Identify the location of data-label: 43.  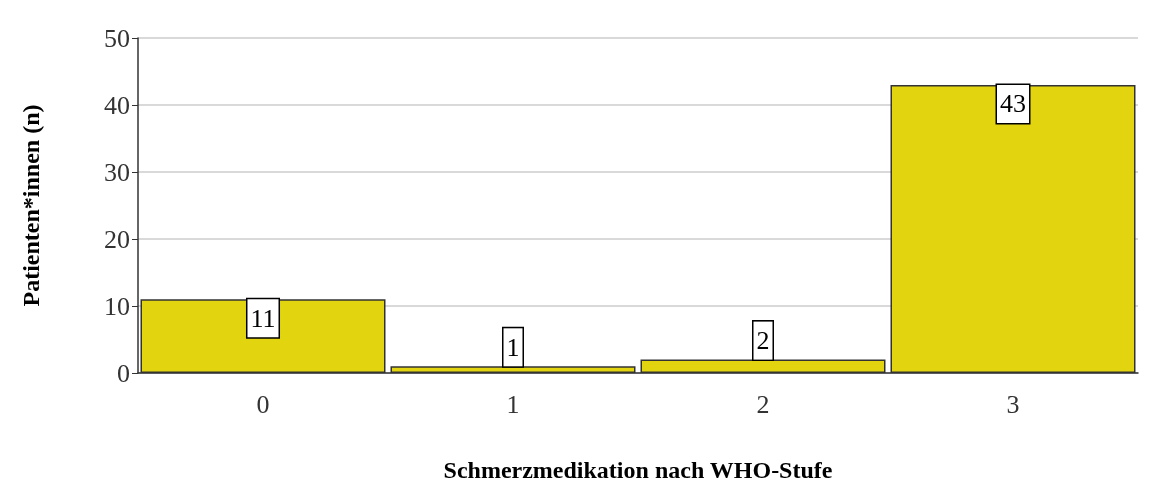
(1013, 104).